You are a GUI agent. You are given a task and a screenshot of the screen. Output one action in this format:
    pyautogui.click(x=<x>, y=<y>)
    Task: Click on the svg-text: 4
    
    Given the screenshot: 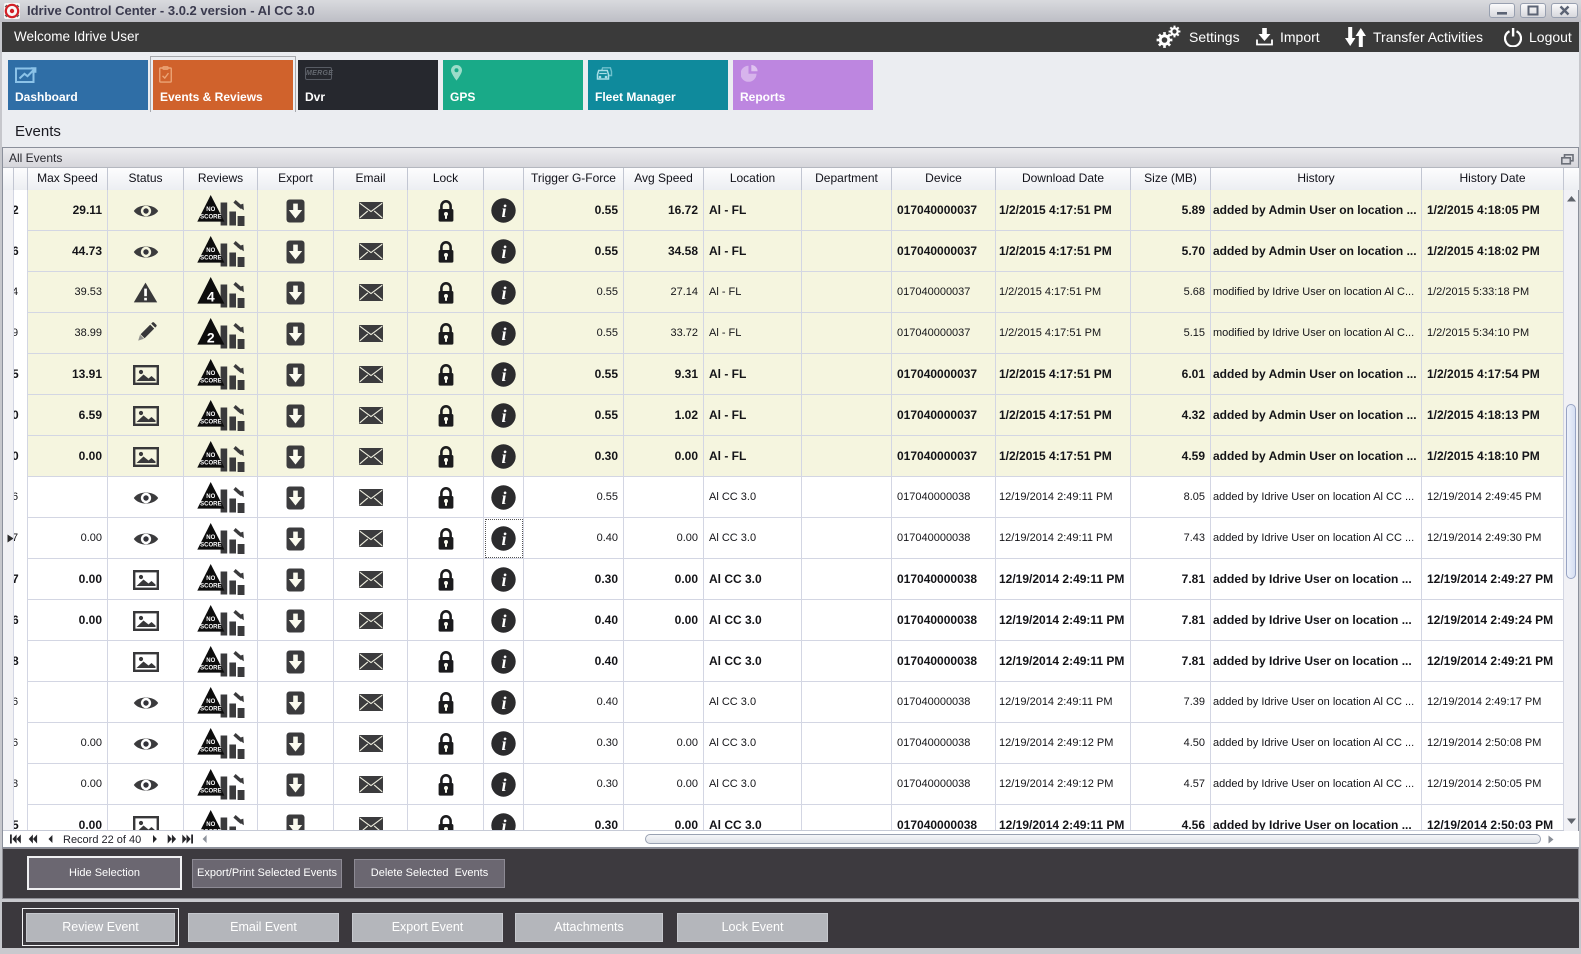 What is the action you would take?
    pyautogui.click(x=210, y=297)
    